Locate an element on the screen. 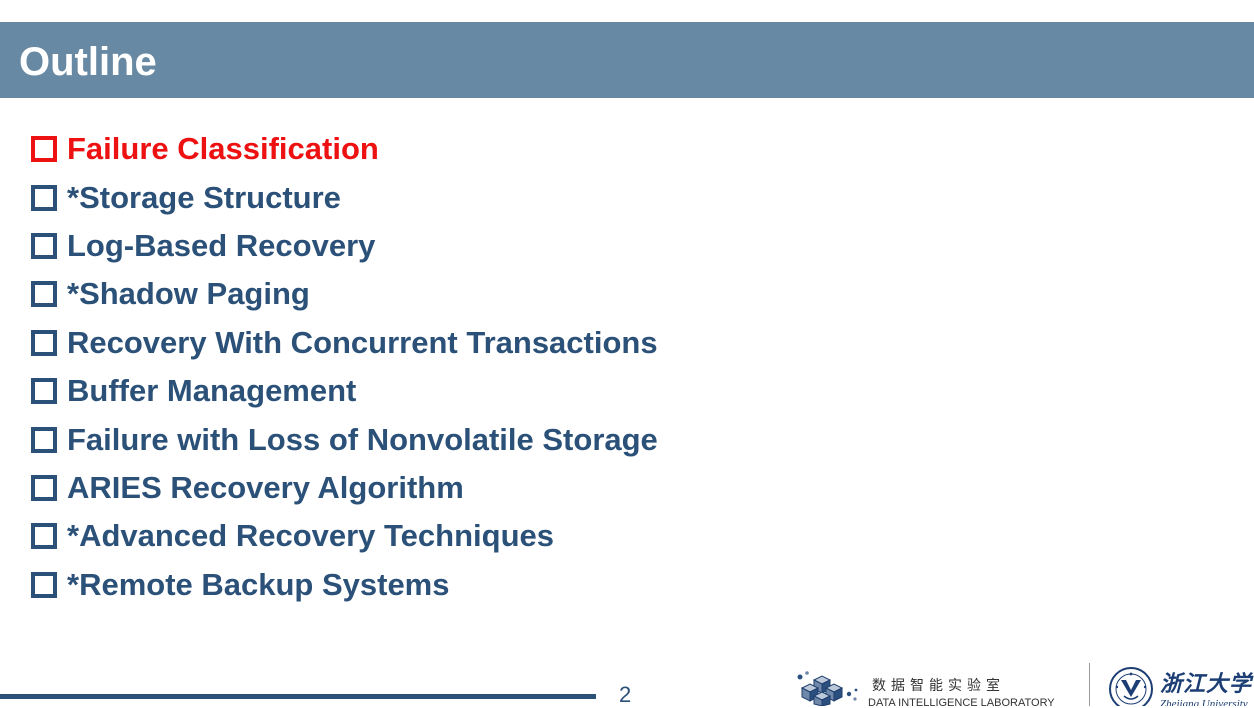  outline-item-advanced-recovery: *Advanced Recovery Techniques is located at coordinates (344, 536).